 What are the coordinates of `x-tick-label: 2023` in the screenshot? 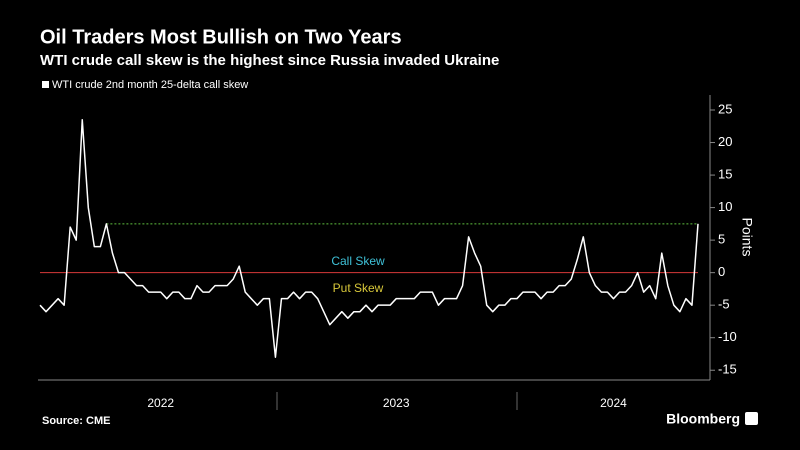 It's located at (396, 403).